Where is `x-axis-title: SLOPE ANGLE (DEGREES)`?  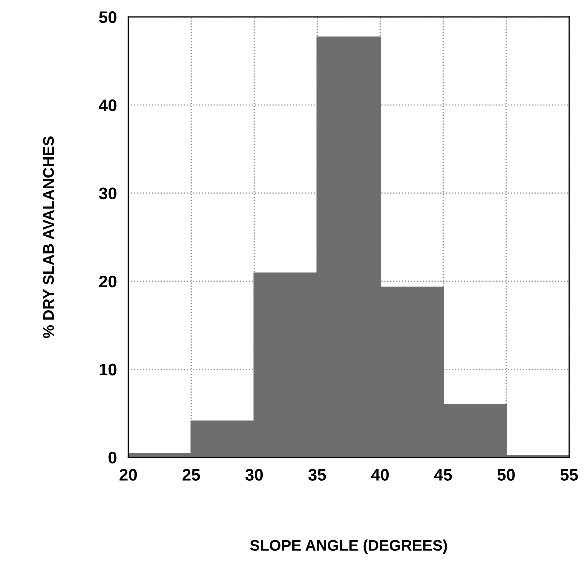
x-axis-title: SLOPE ANGLE (DEGREES) is located at coordinates (349, 547).